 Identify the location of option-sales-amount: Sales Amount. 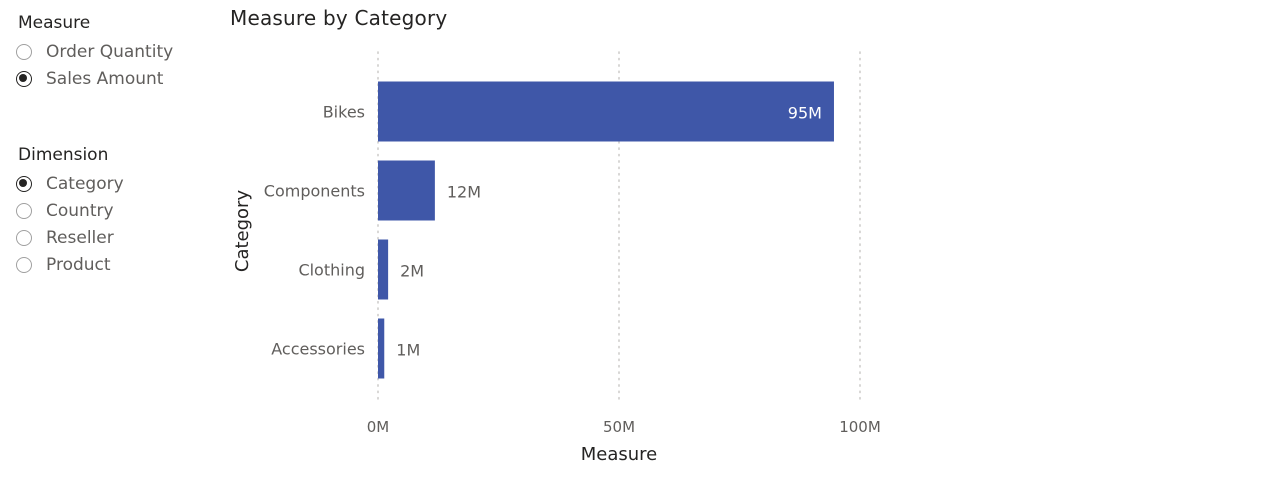
(116, 78).